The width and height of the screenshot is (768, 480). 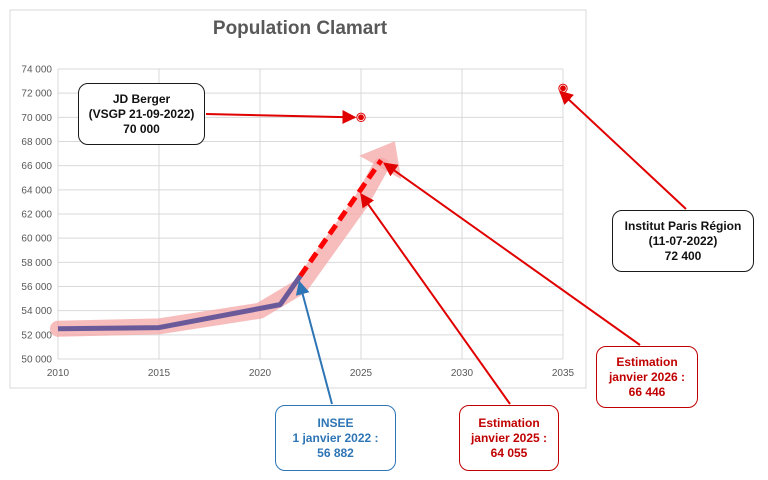 What do you see at coordinates (36, 335) in the screenshot?
I see `y-tick-label: 52 000` at bounding box center [36, 335].